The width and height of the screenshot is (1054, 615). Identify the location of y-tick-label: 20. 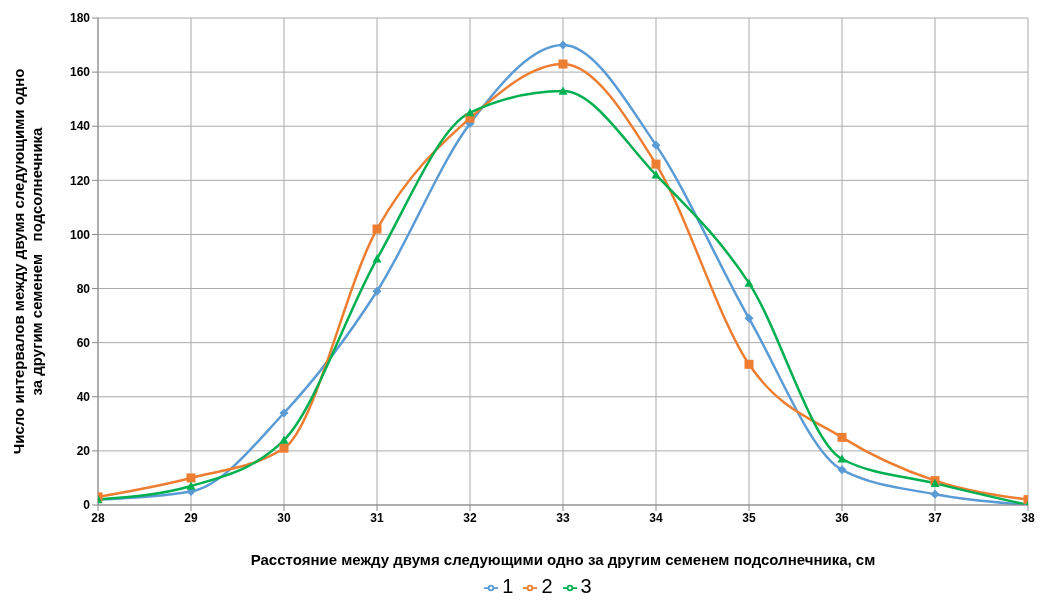
(83, 451).